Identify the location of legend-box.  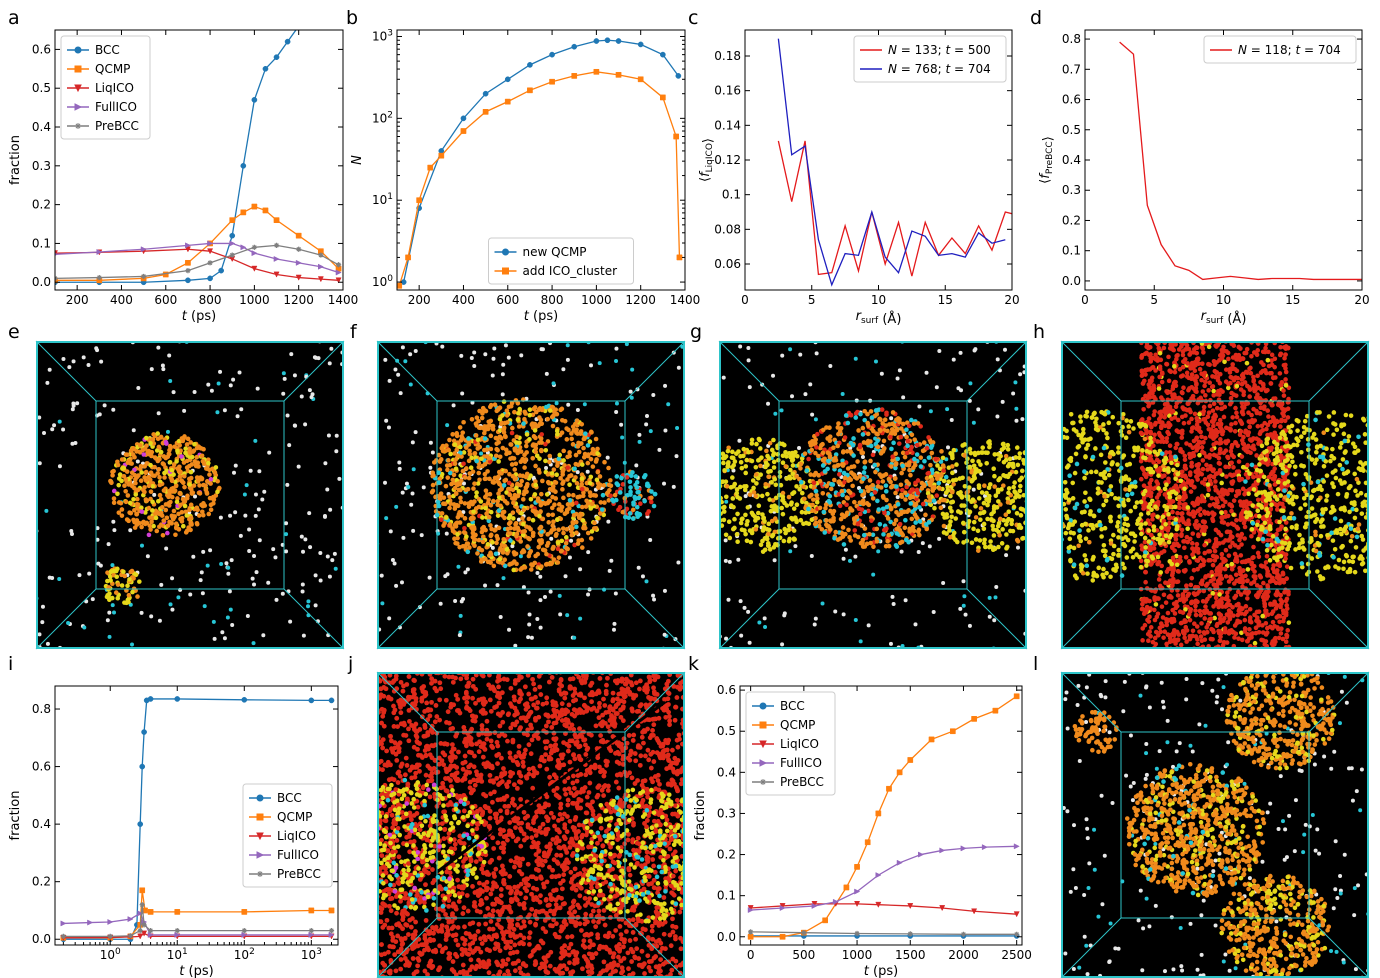
(287, 835).